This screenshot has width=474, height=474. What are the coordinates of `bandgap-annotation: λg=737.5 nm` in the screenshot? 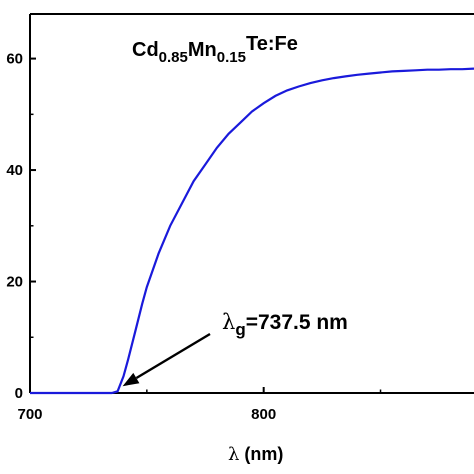 It's located at (285, 324).